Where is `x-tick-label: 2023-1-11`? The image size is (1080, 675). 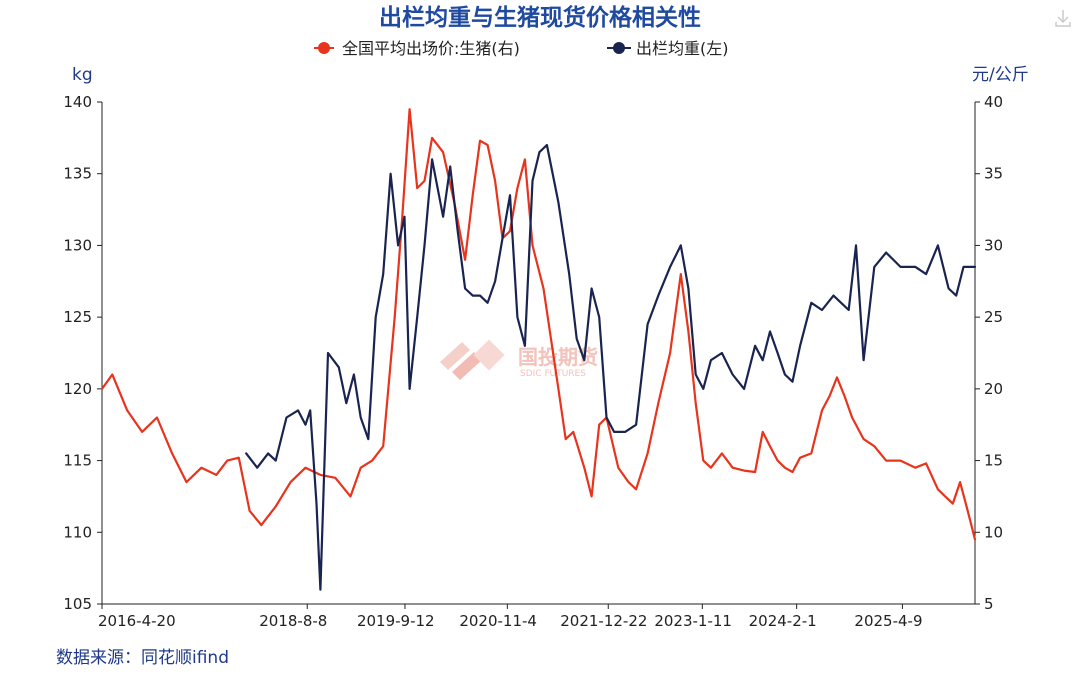 x-tick-label: 2023-1-11 is located at coordinates (693, 621).